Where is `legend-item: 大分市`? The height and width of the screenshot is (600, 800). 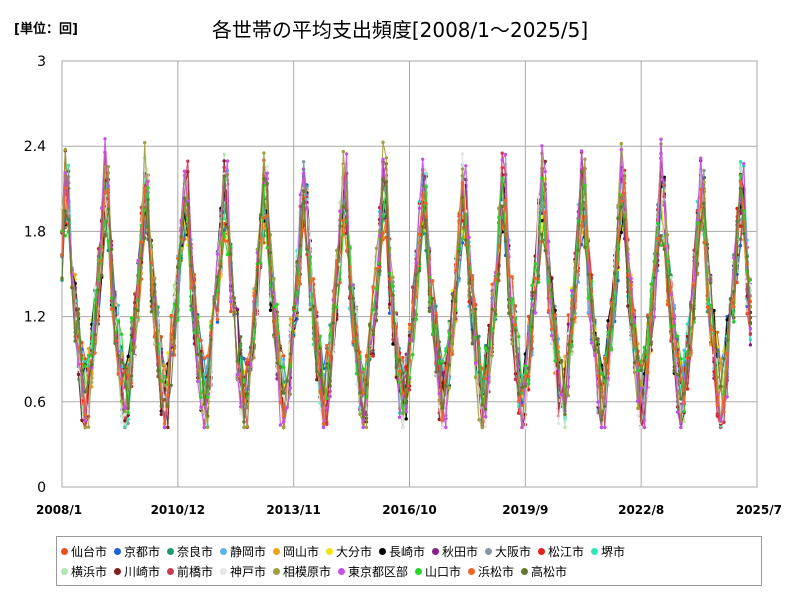
legend-item: 大分市 is located at coordinates (349, 551).